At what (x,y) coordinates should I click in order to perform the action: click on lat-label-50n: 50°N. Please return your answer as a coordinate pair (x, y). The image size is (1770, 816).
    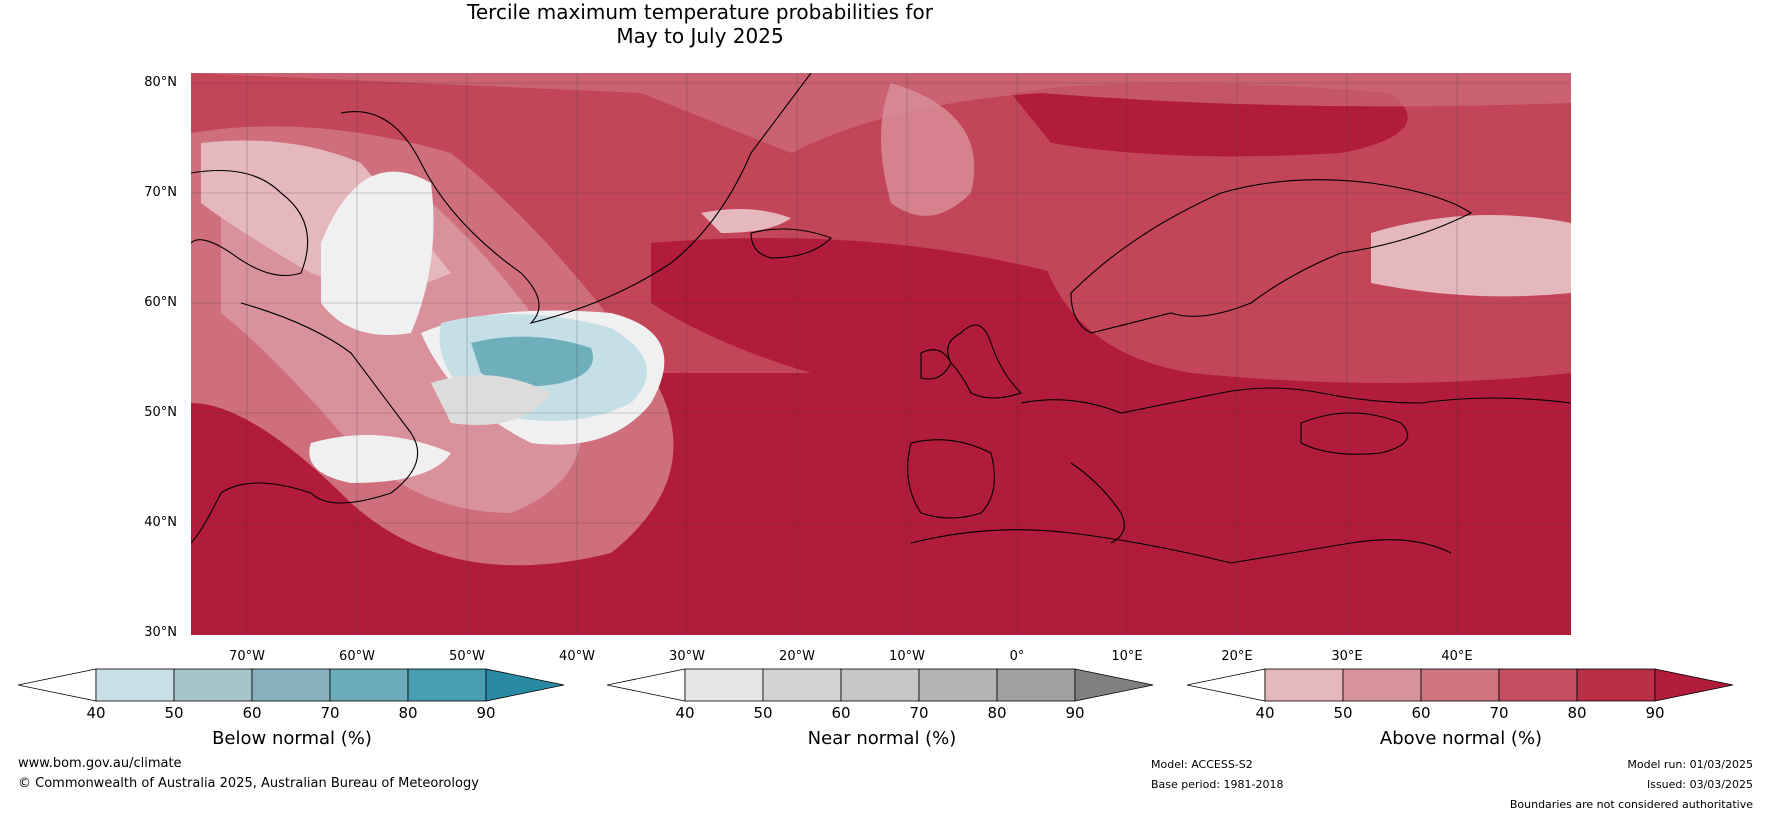
    Looking at the image, I should click on (160, 412).